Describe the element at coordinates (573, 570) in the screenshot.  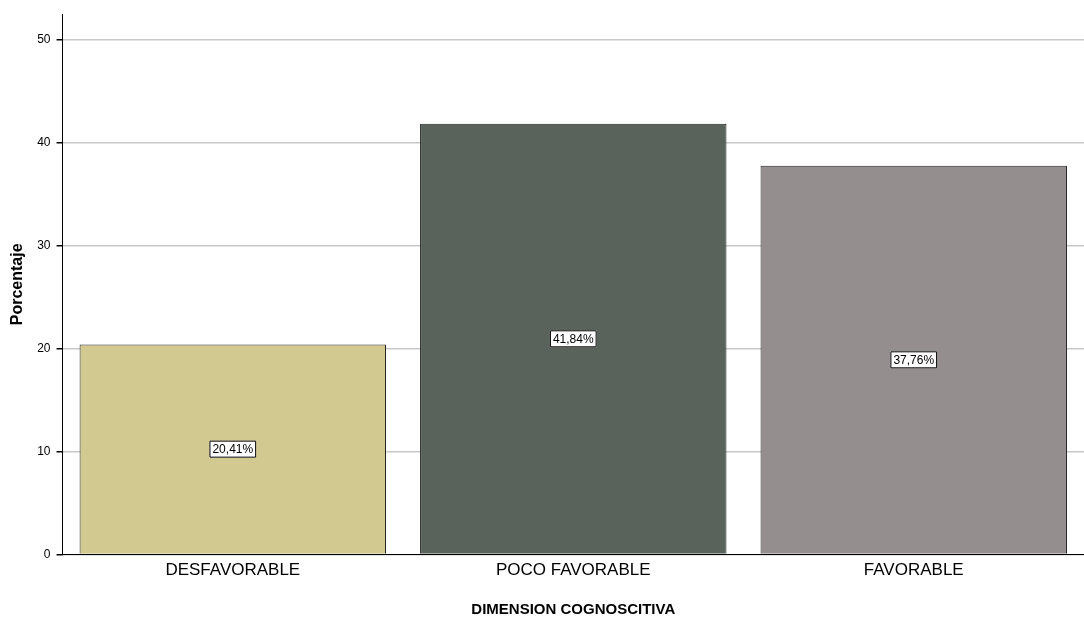
I see `x-tick-label: POCO FAVORABLE` at that location.